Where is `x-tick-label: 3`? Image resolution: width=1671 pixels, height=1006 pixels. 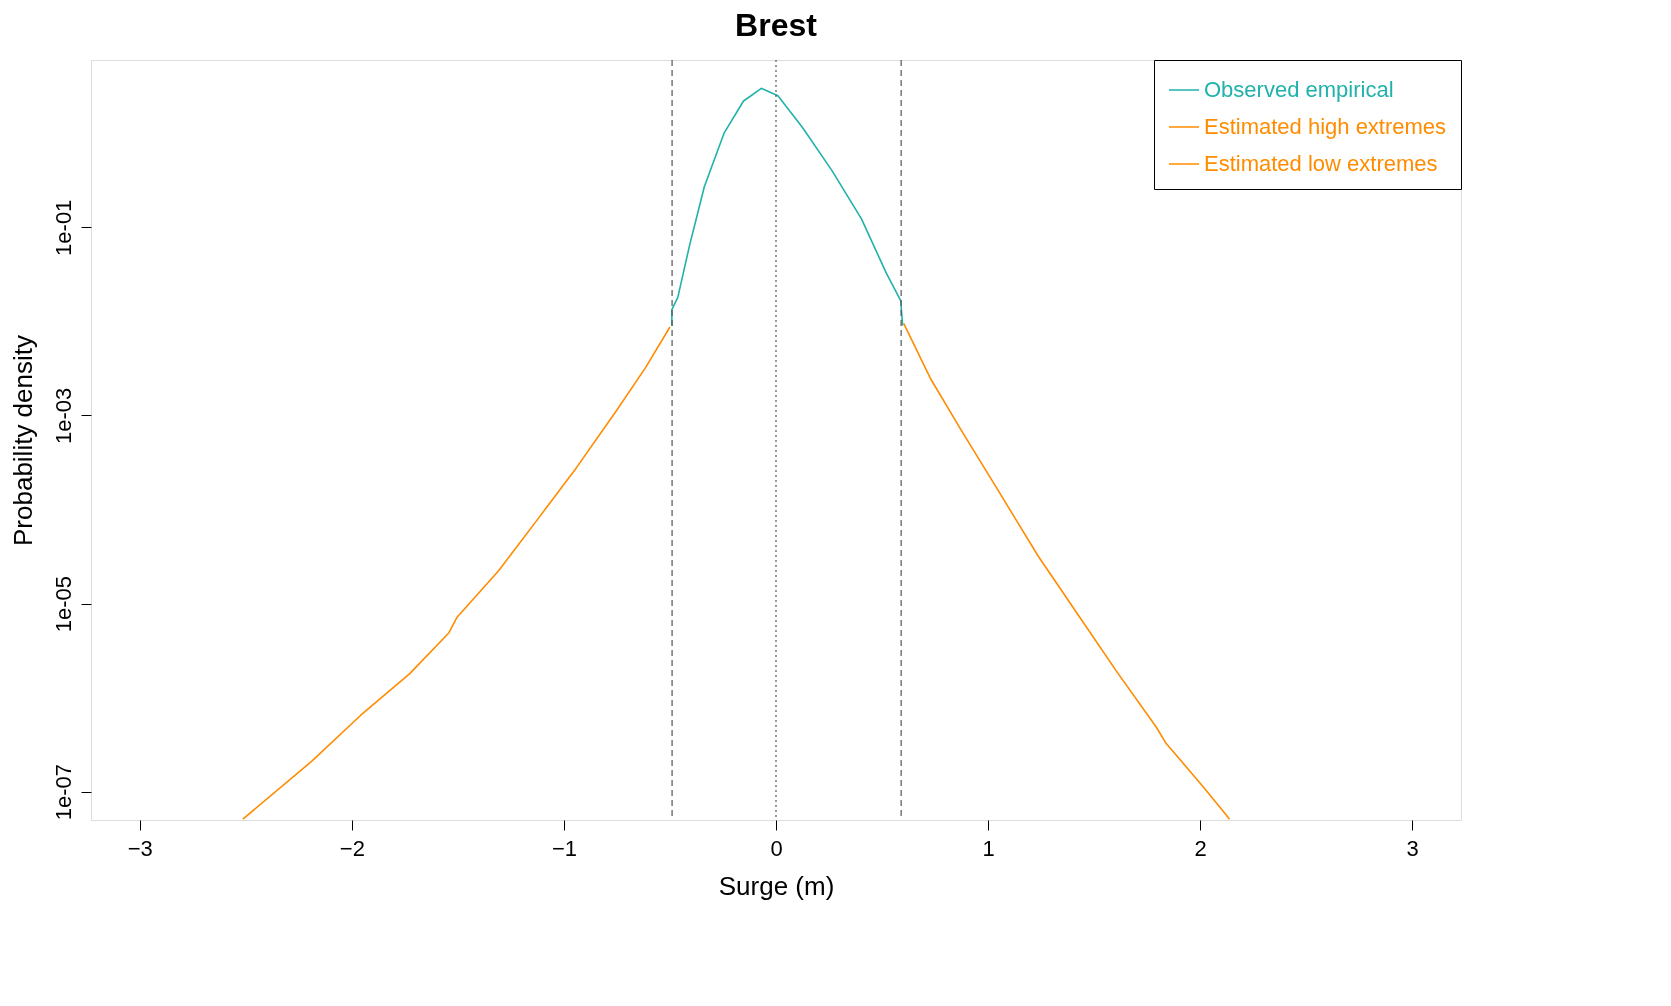
x-tick-label: 3 is located at coordinates (1412, 848).